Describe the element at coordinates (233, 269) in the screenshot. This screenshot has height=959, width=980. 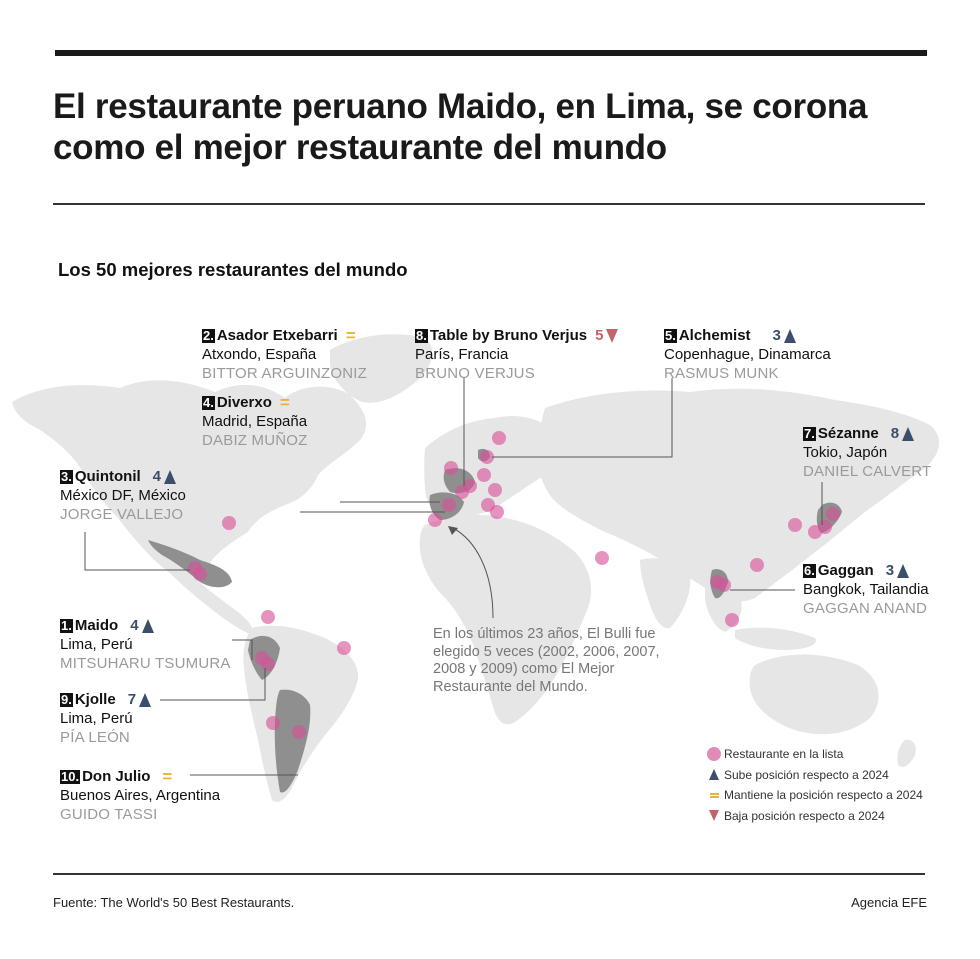
I see `subtitle: Los 50 mejores restaurantes del mundo` at that location.